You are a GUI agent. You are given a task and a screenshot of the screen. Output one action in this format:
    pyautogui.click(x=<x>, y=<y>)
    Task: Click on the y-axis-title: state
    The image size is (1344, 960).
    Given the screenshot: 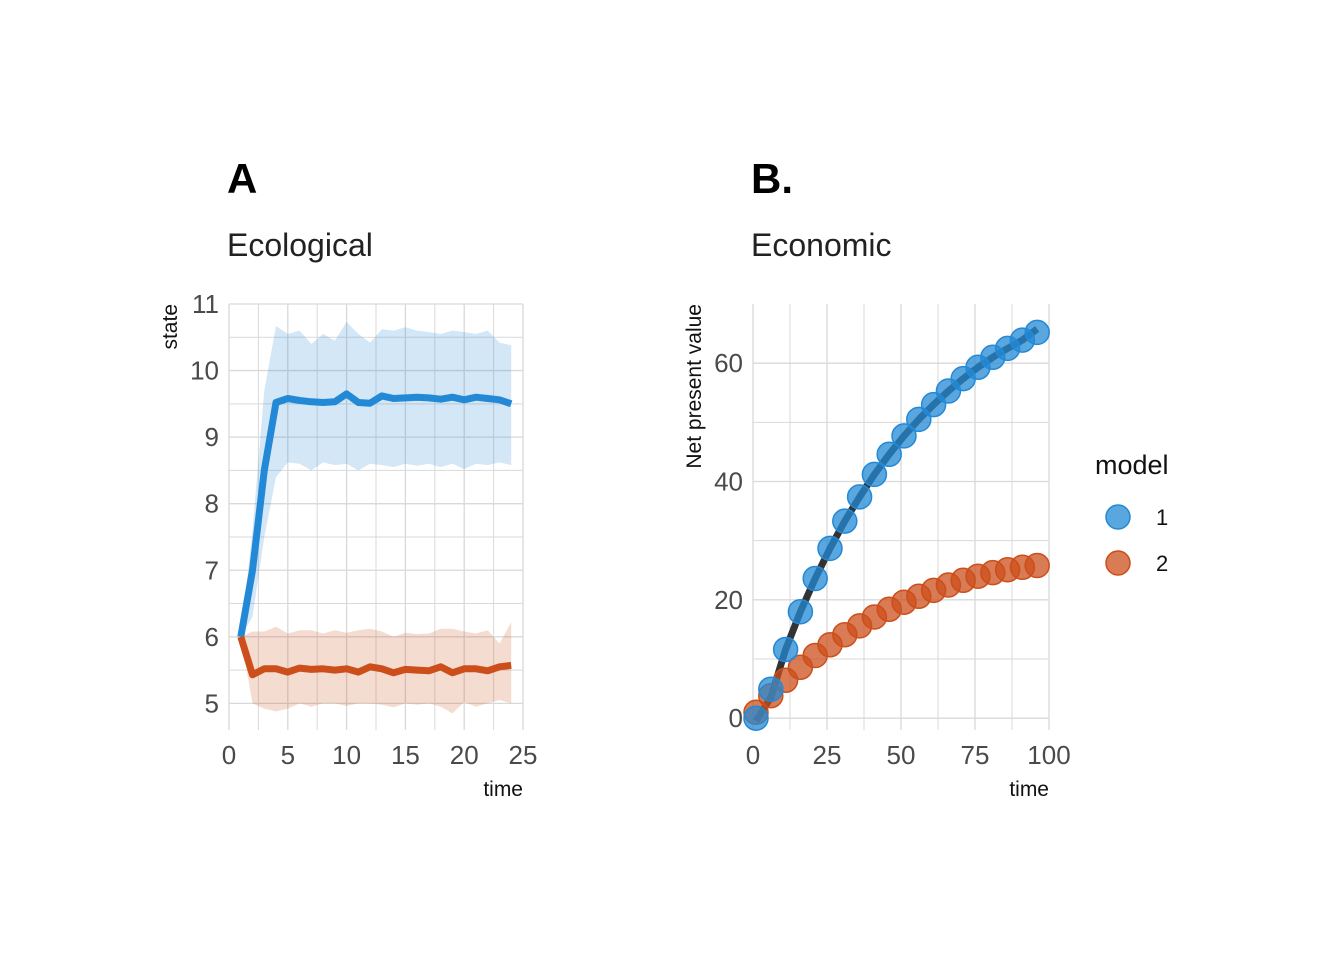 What is the action you would take?
    pyautogui.click(x=170, y=327)
    